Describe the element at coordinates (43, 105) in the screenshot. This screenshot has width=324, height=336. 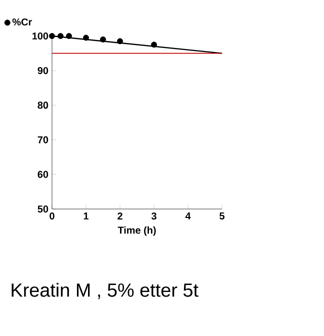
I see `y-tick-label: 80` at that location.